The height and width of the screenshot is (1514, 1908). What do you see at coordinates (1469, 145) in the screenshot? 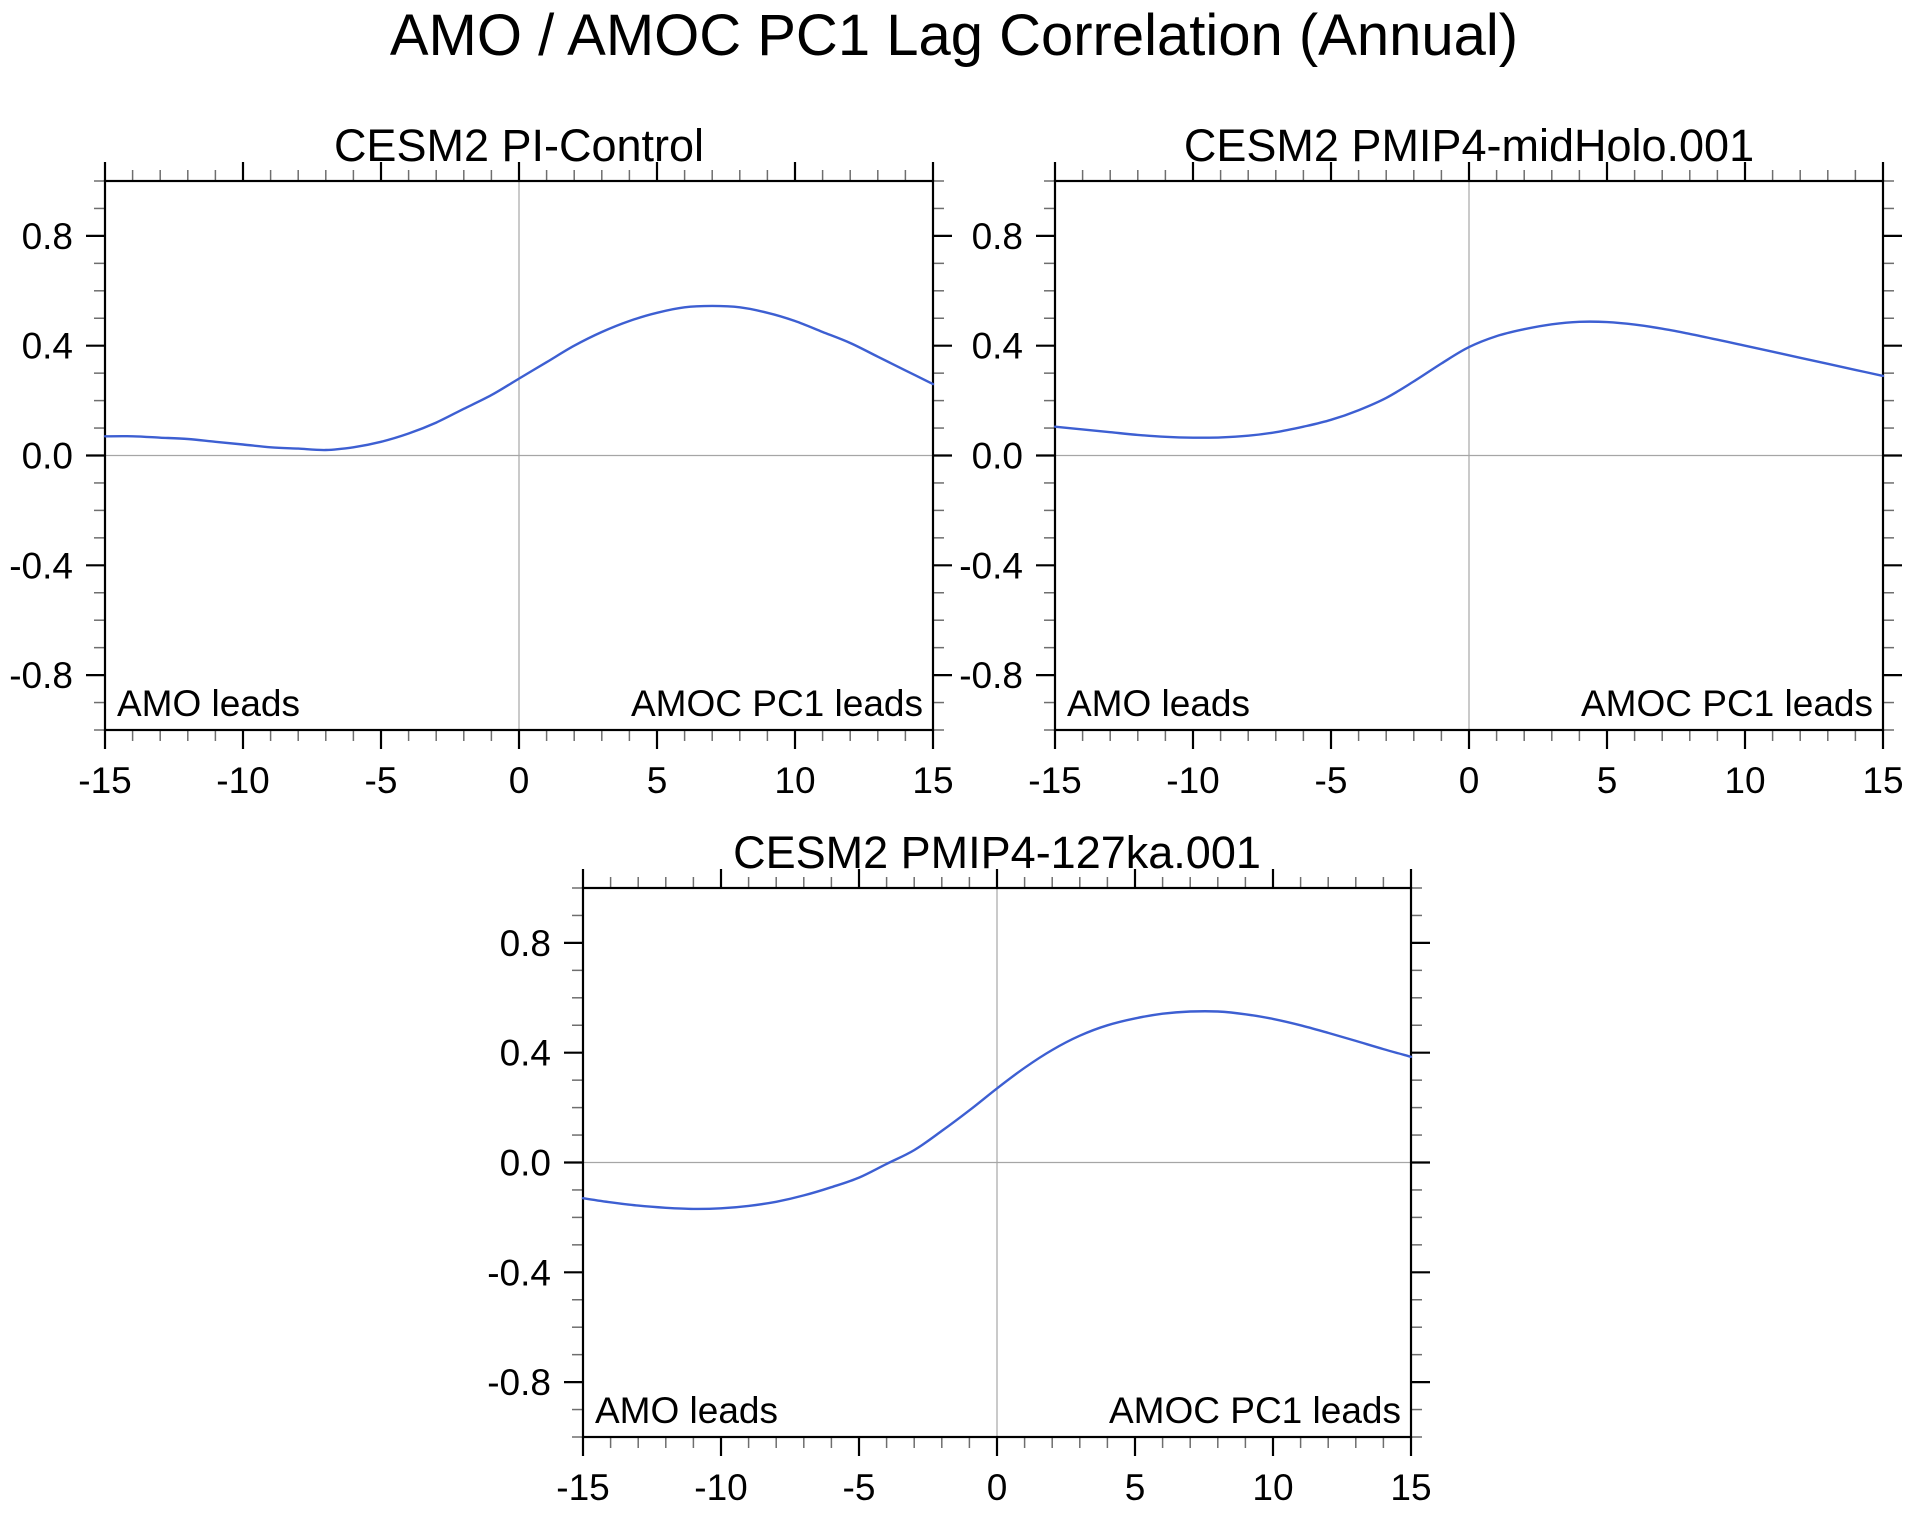
I see `panel-title: CESM2 PMIP4-midHolo.001` at bounding box center [1469, 145].